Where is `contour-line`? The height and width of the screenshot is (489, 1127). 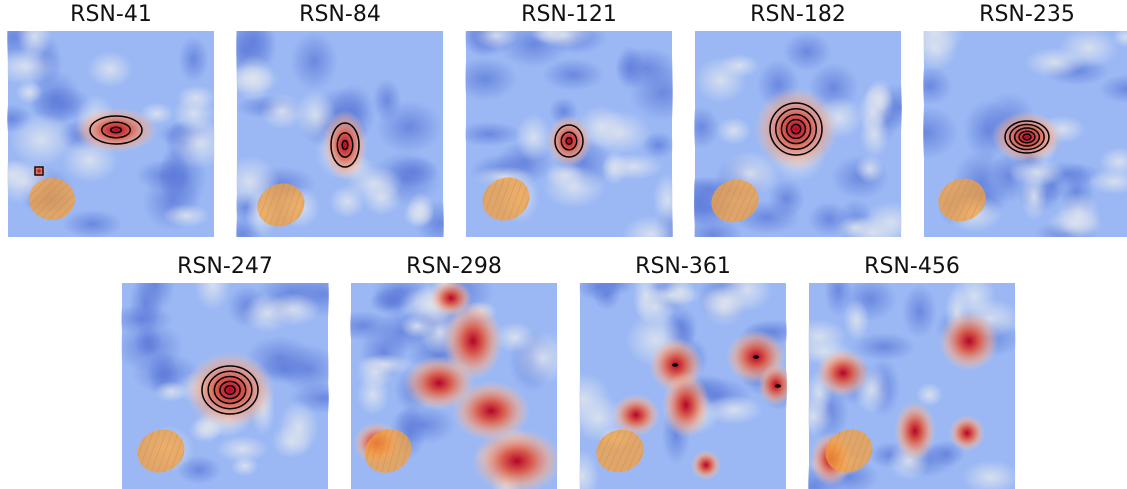
contour-line is located at coordinates (39, 171).